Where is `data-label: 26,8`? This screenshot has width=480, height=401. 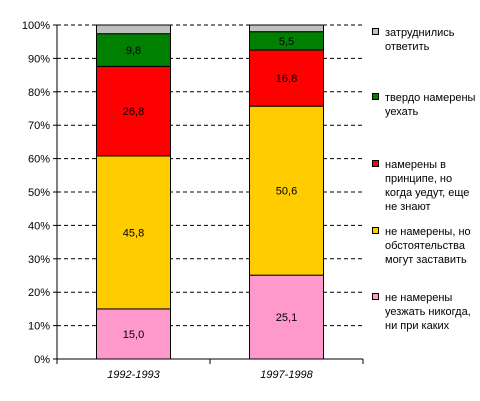
data-label: 26,8 is located at coordinates (133, 112).